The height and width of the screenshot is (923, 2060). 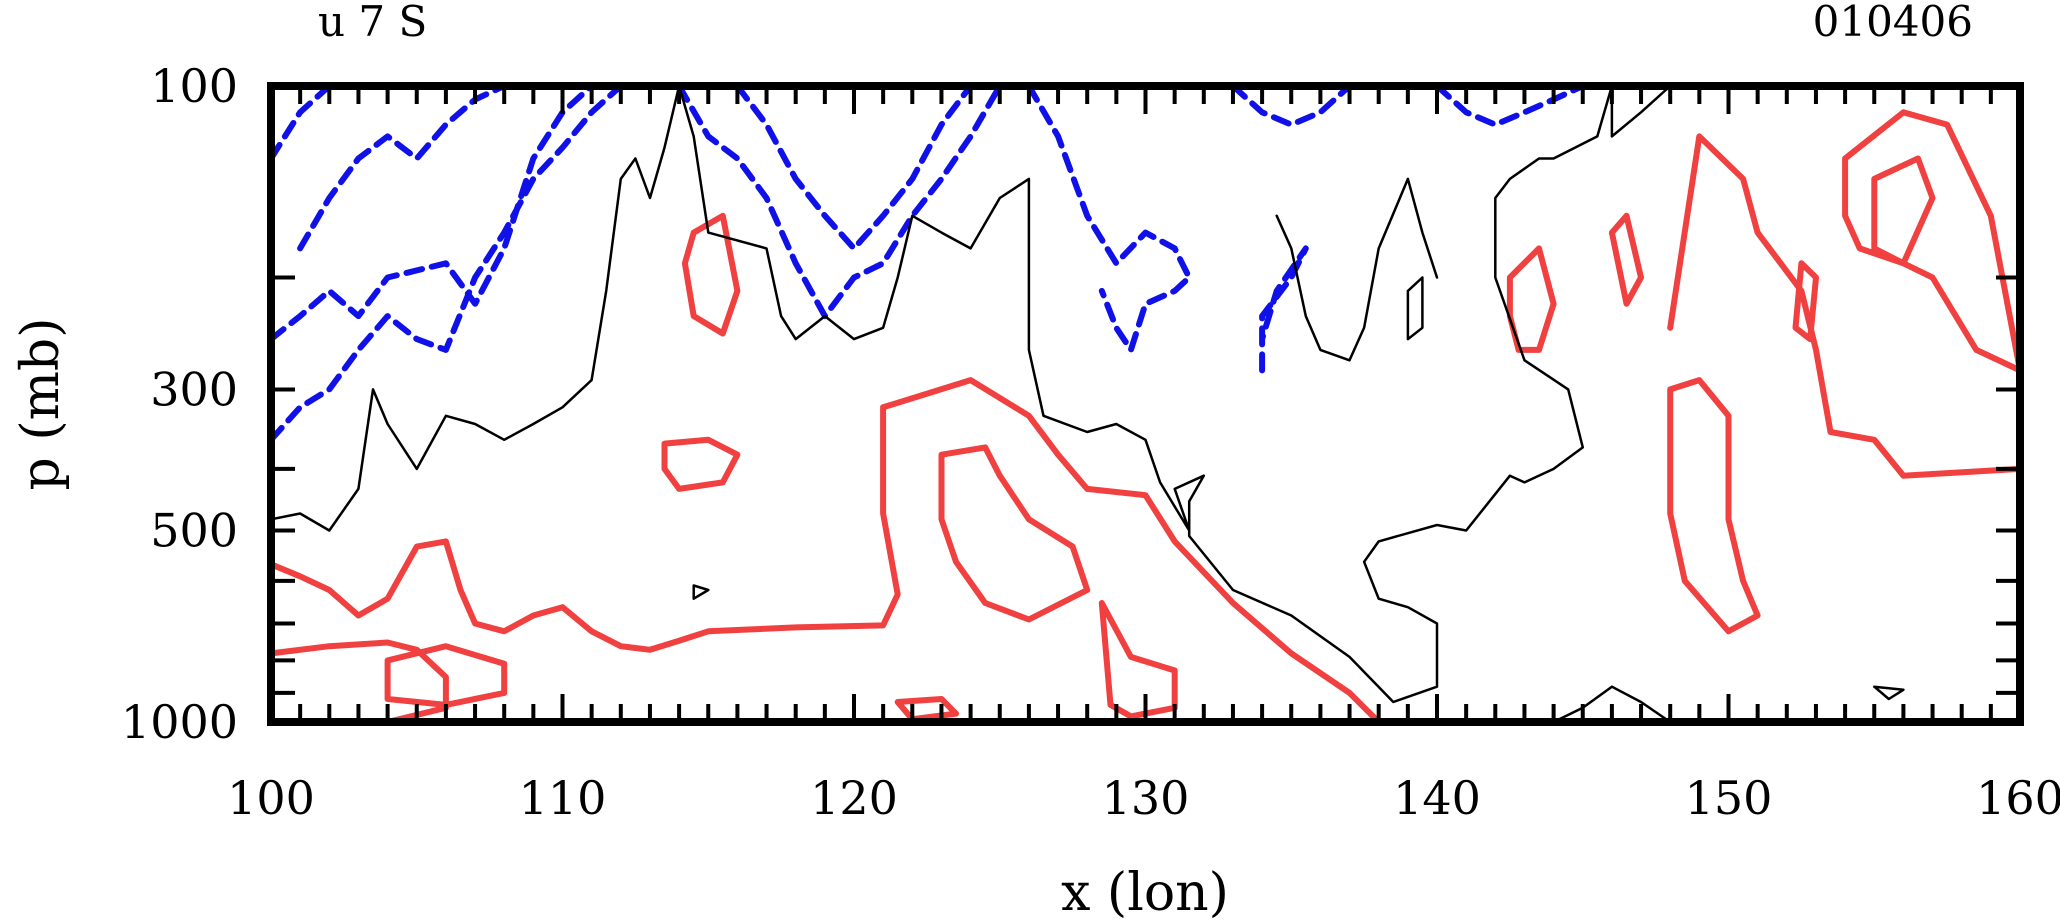 I want to click on y-tick-label: 1000, so click(x=179, y=722).